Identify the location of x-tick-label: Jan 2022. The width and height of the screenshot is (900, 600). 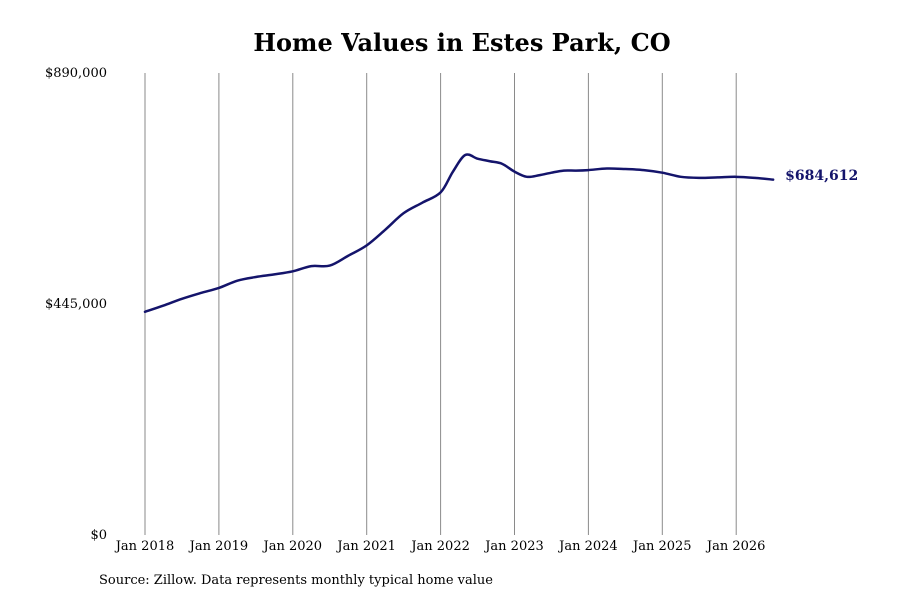
(439, 546).